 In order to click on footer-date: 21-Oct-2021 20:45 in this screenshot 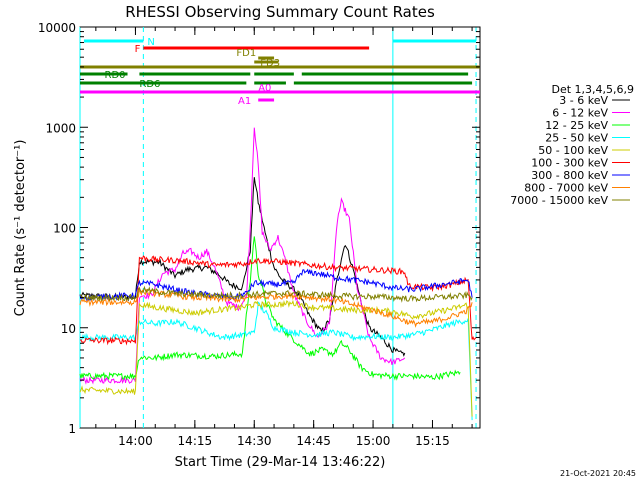, I will do `click(598, 473)`.